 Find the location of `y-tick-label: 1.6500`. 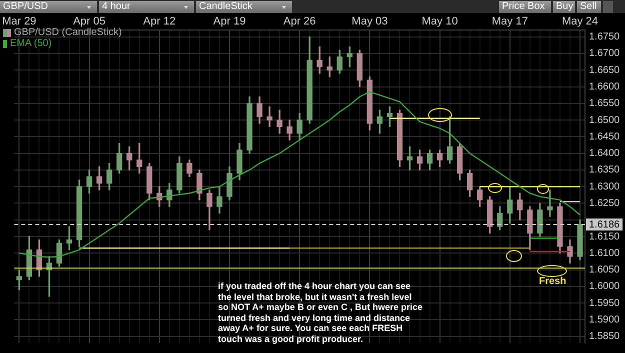

y-tick-label: 1.6500 is located at coordinates (604, 120).